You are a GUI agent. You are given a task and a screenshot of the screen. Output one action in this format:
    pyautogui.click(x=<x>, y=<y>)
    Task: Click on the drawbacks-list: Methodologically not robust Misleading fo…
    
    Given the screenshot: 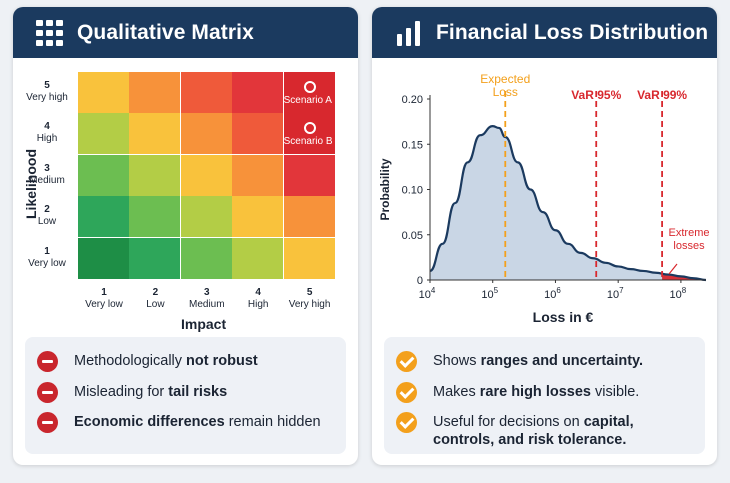 What is the action you would take?
    pyautogui.click(x=185, y=395)
    